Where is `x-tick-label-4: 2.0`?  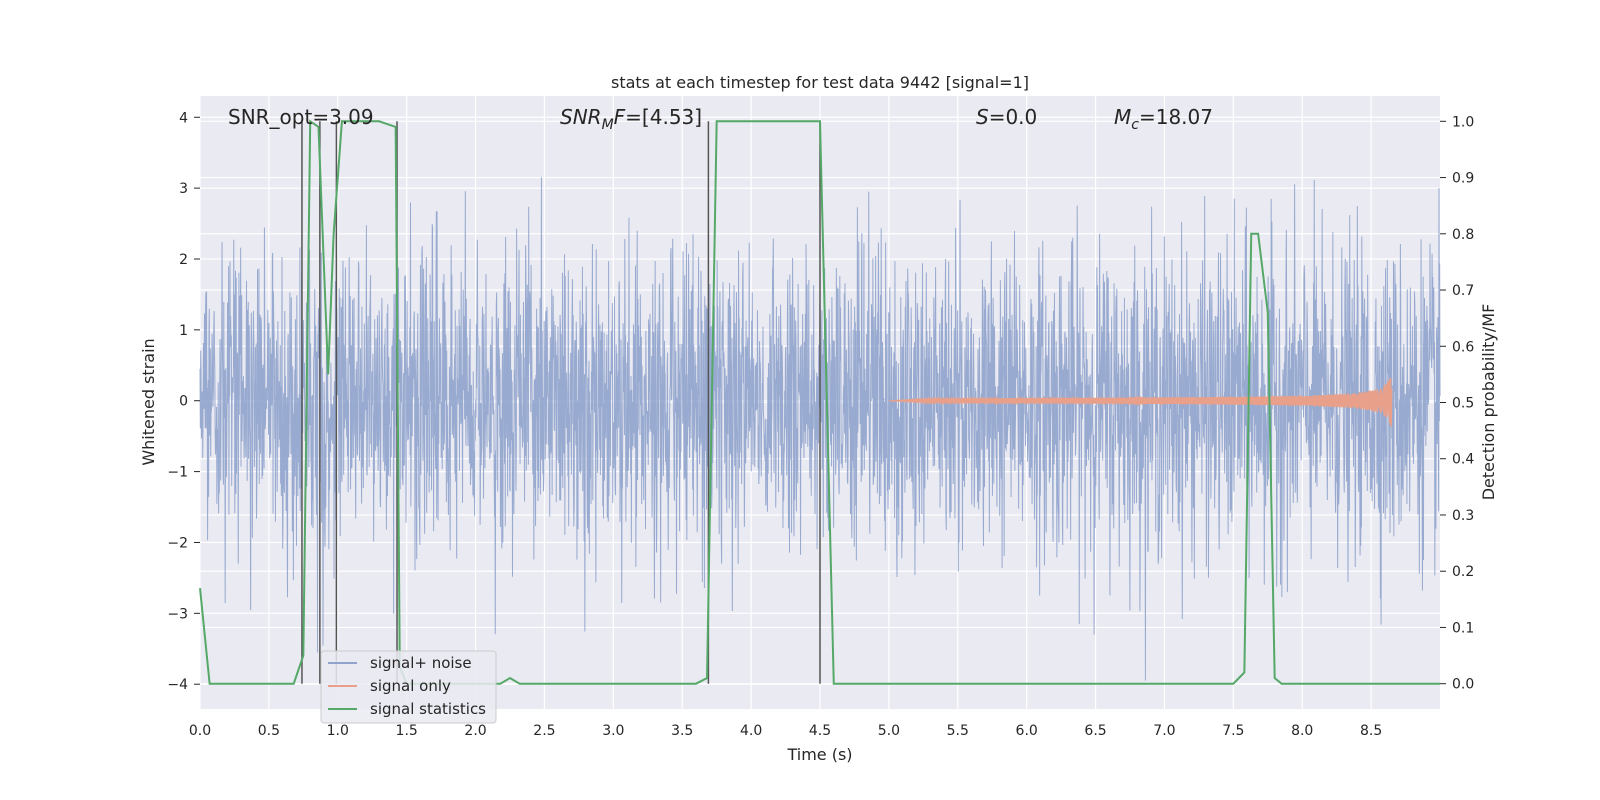
x-tick-label-4: 2.0 is located at coordinates (475, 731).